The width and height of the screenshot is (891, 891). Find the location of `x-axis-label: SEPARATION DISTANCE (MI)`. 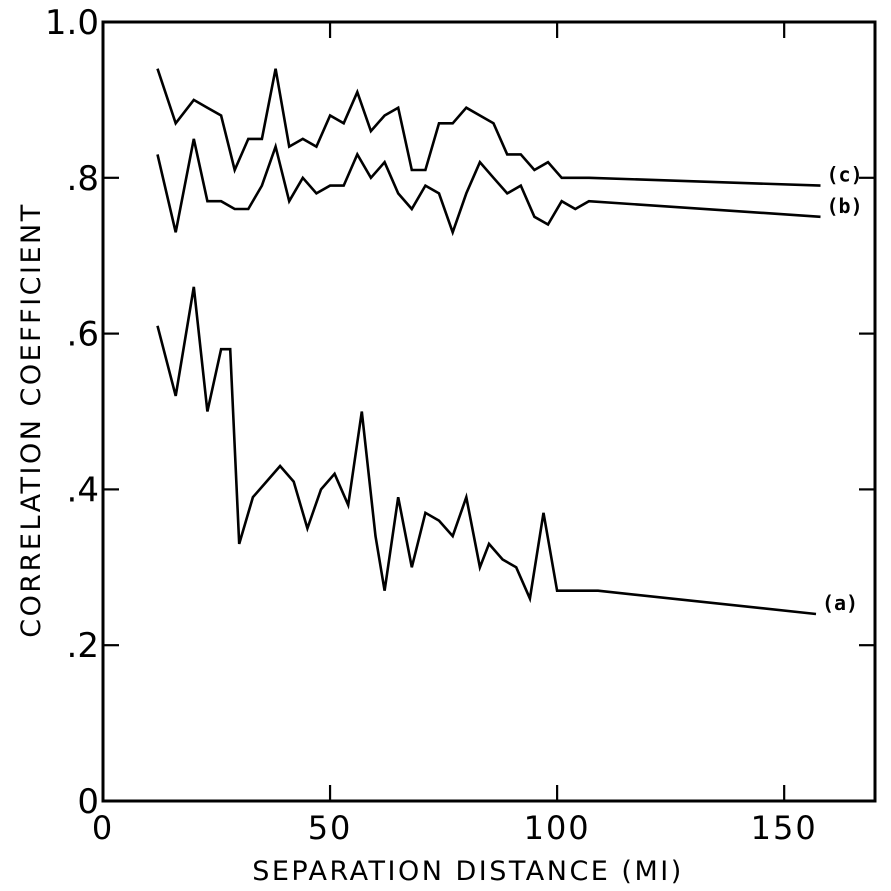

x-axis-label: SEPARATION DISTANCE (MI) is located at coordinates (468, 871).